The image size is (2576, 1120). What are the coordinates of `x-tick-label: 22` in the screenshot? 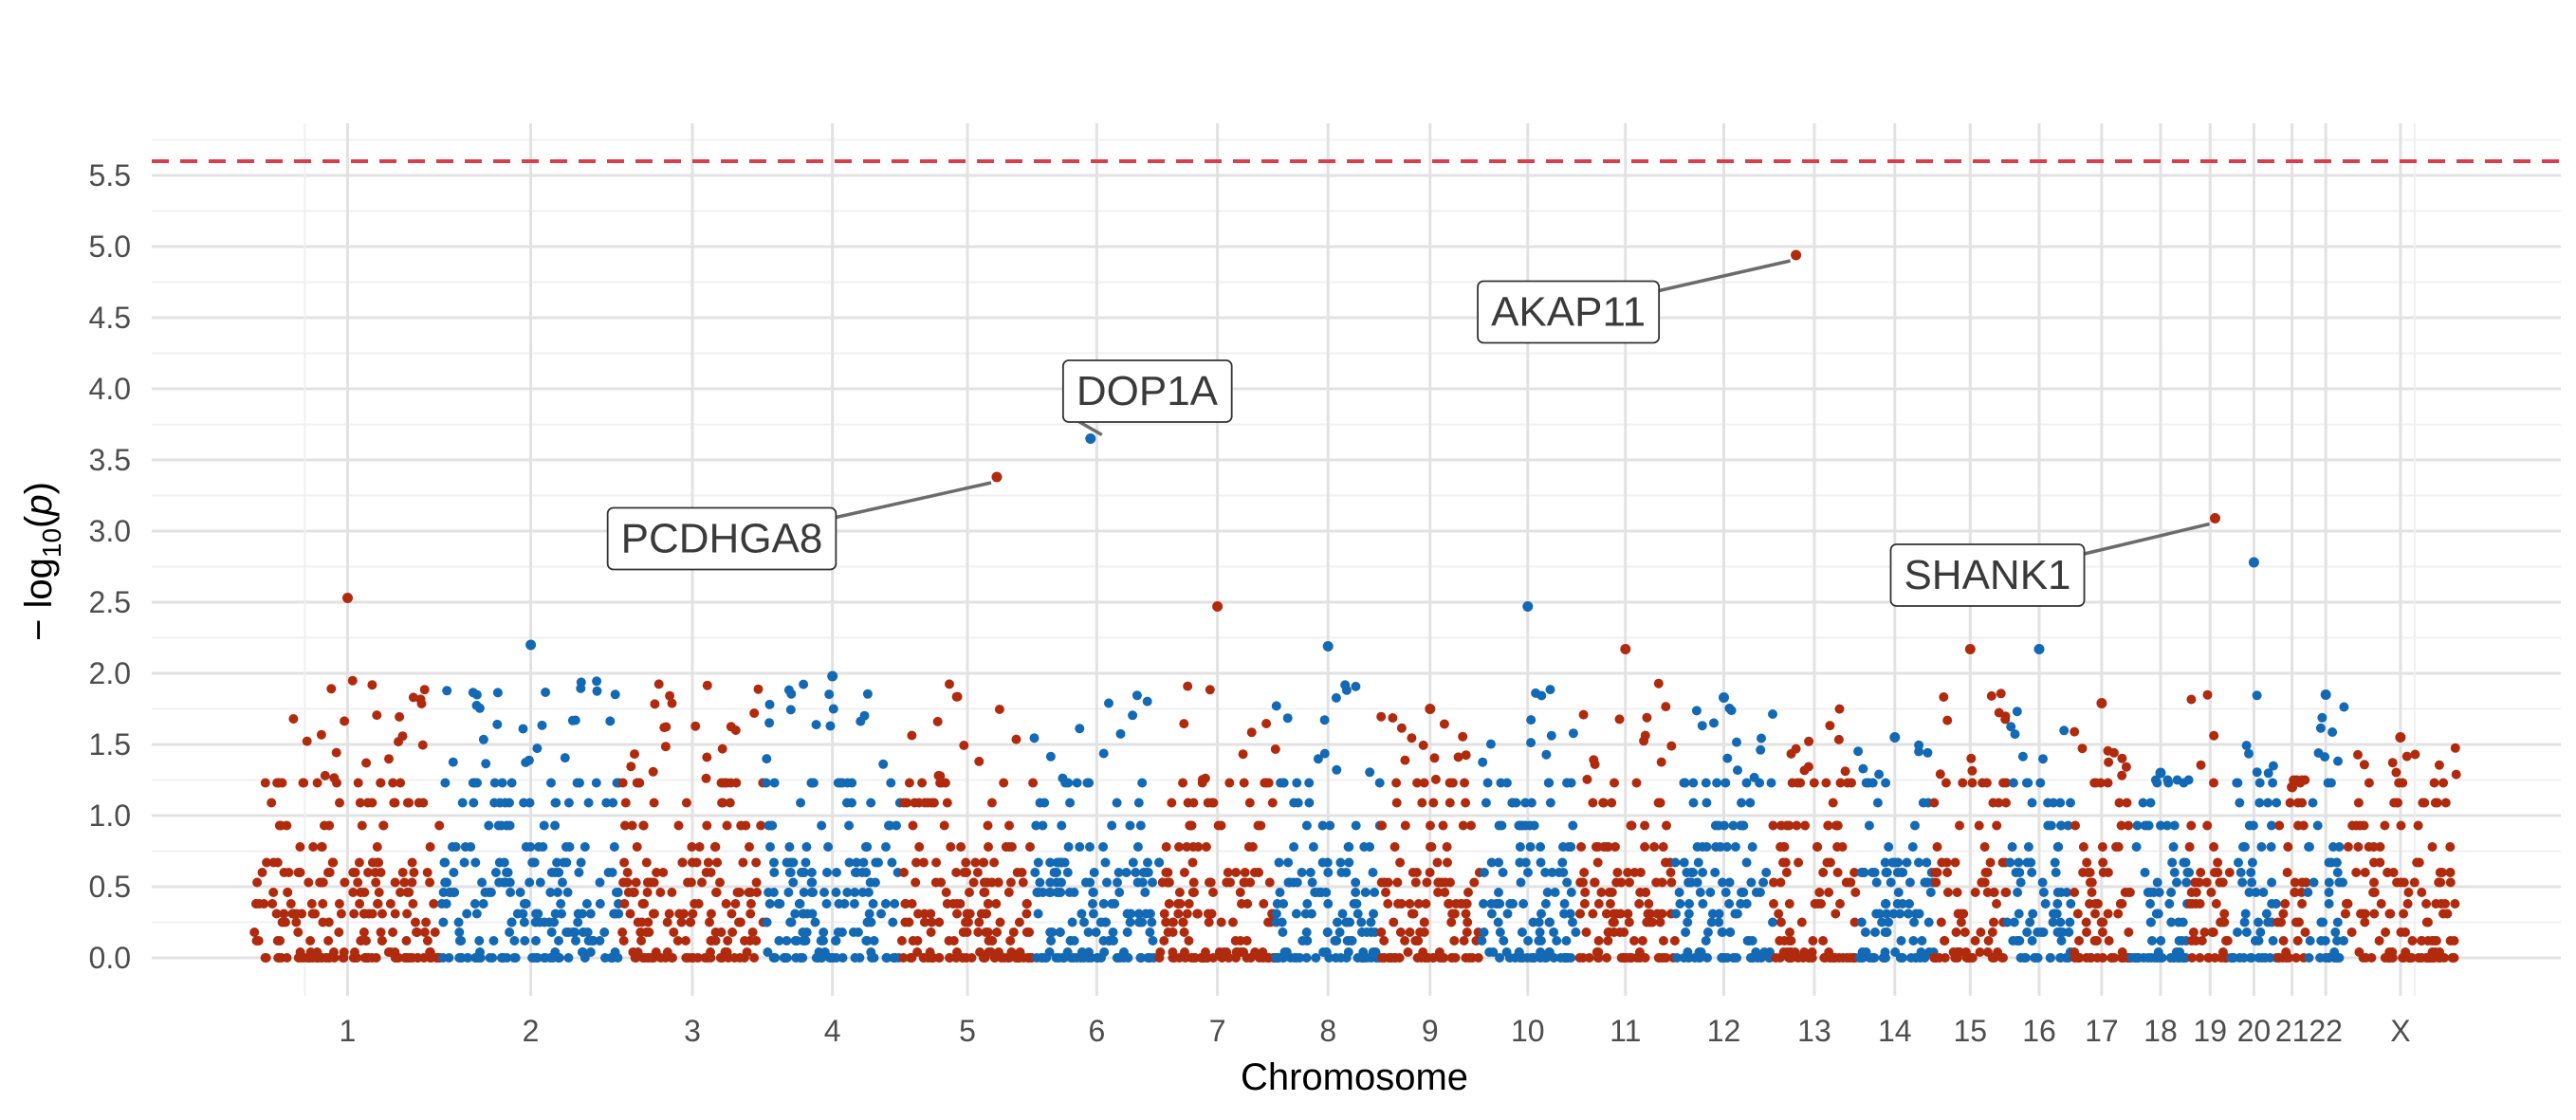 It's located at (2326, 1031).